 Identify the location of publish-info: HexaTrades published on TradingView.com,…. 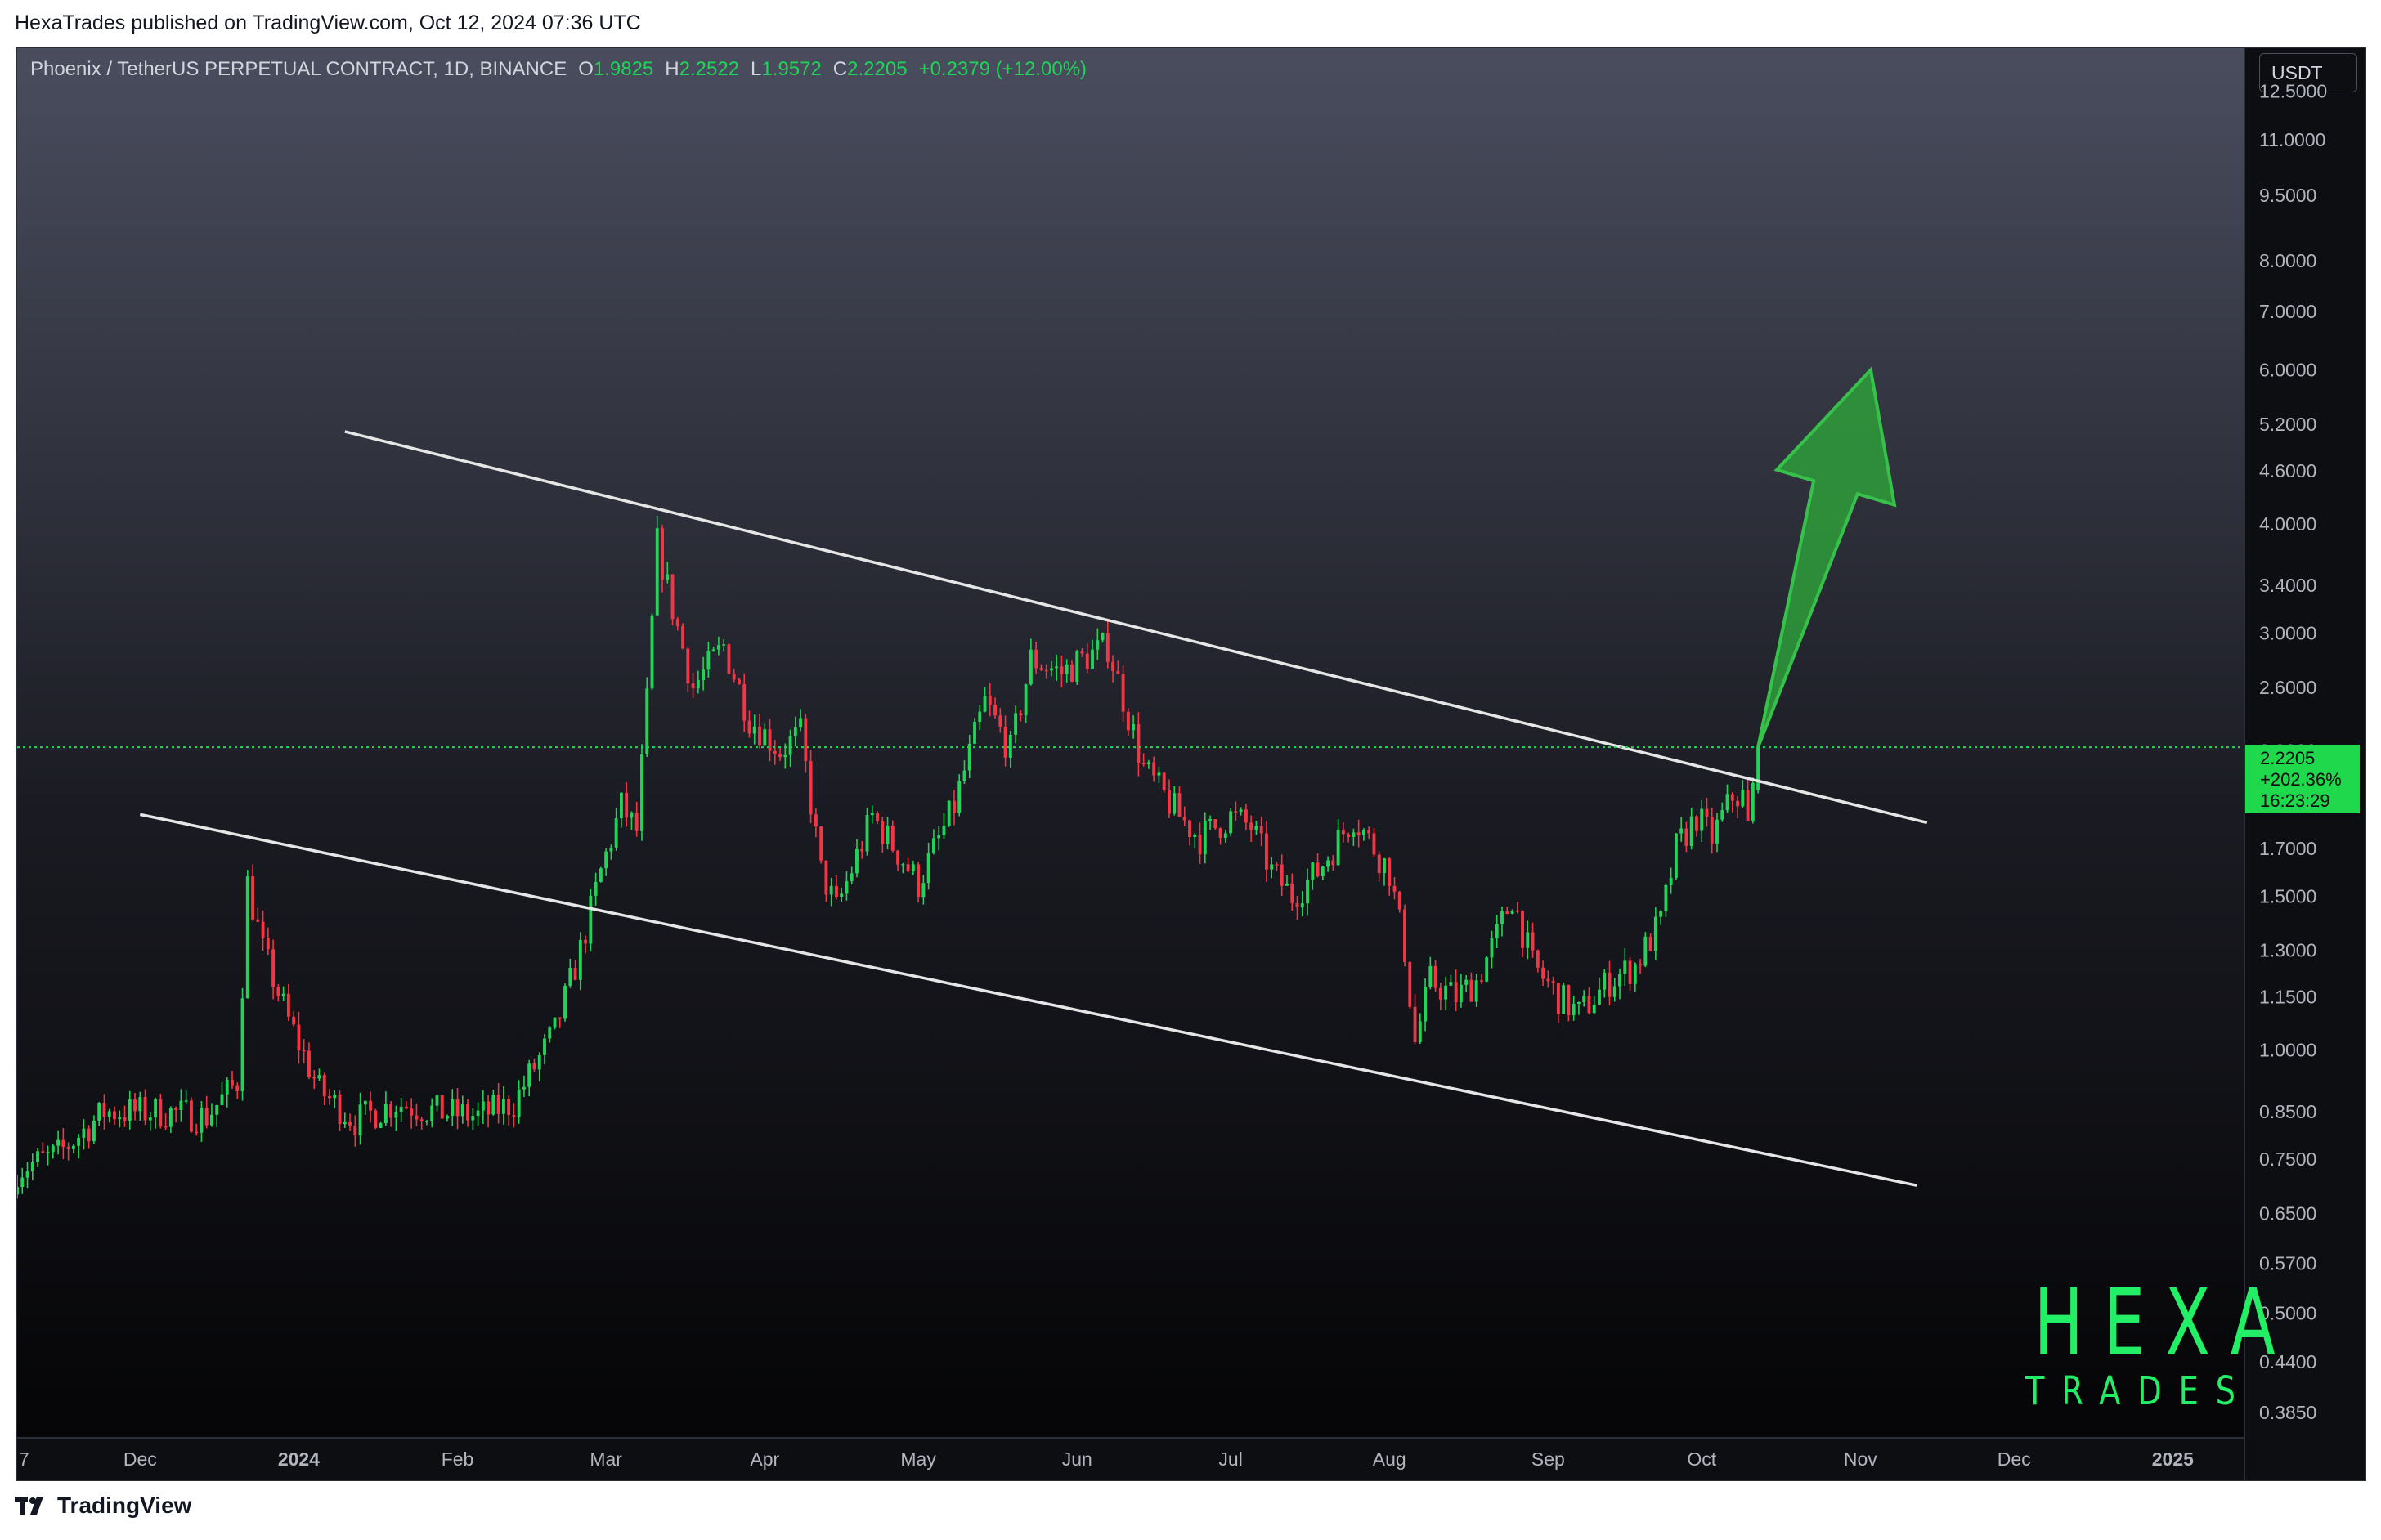
(328, 22).